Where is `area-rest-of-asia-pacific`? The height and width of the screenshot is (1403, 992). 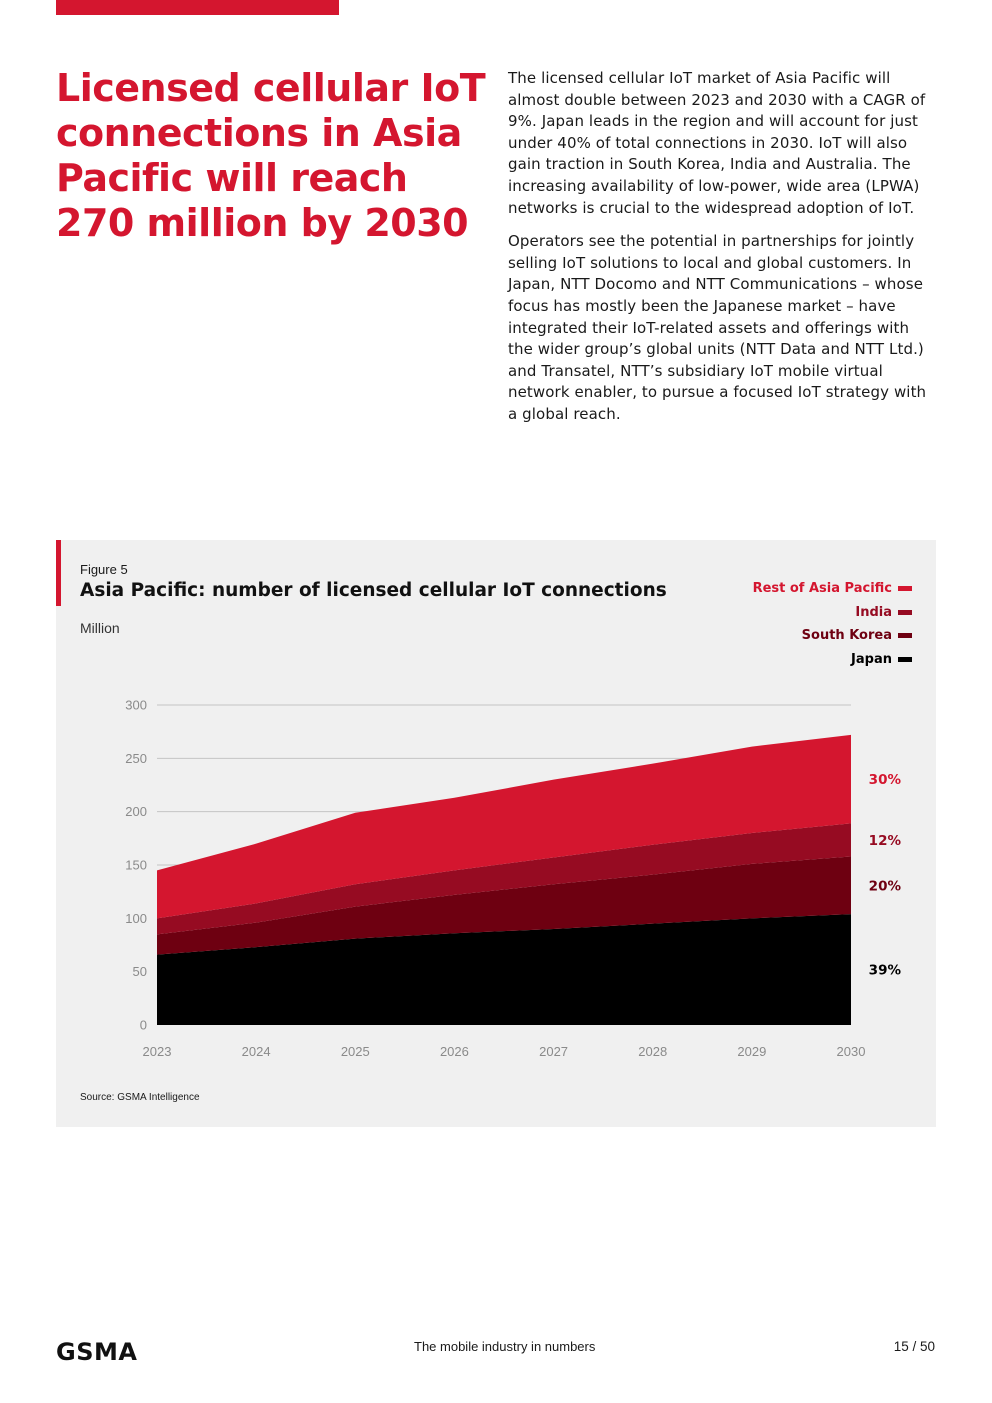
area-rest-of-asia-pacific is located at coordinates (504, 826).